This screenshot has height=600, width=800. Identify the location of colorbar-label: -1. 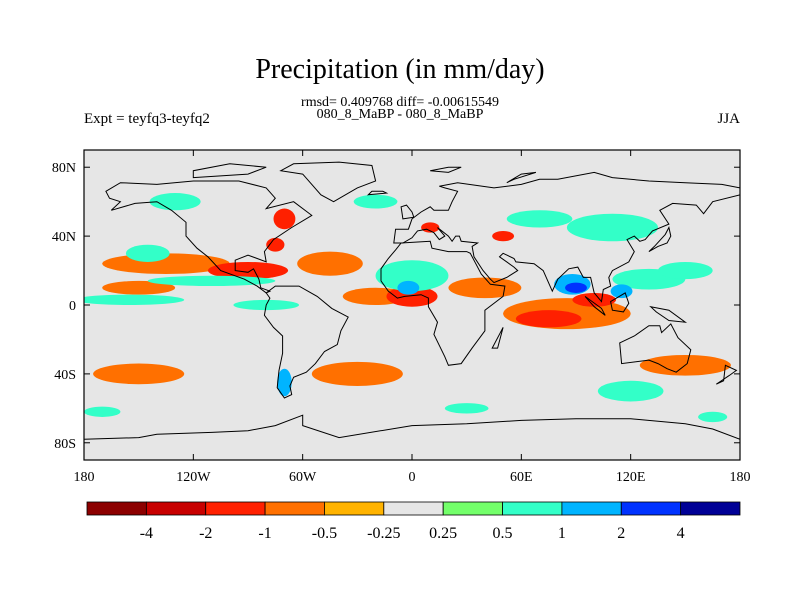
(264, 533).